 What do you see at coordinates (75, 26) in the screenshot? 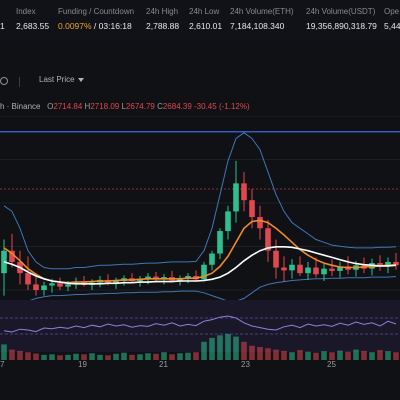
I see `funding-rate: 0.0097%` at bounding box center [75, 26].